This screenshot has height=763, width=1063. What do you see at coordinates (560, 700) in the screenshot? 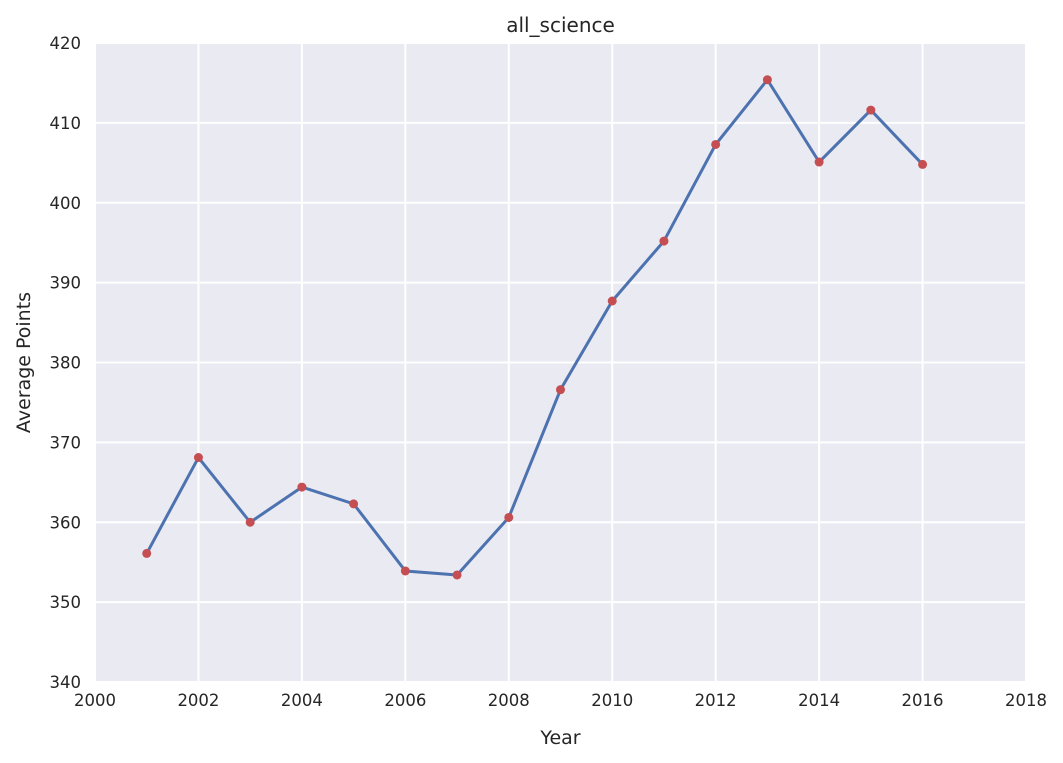
I see `x-tick-labels: 2000 2002 2004 2006 2008 2010 2012 2014 2016 2018` at bounding box center [560, 700].